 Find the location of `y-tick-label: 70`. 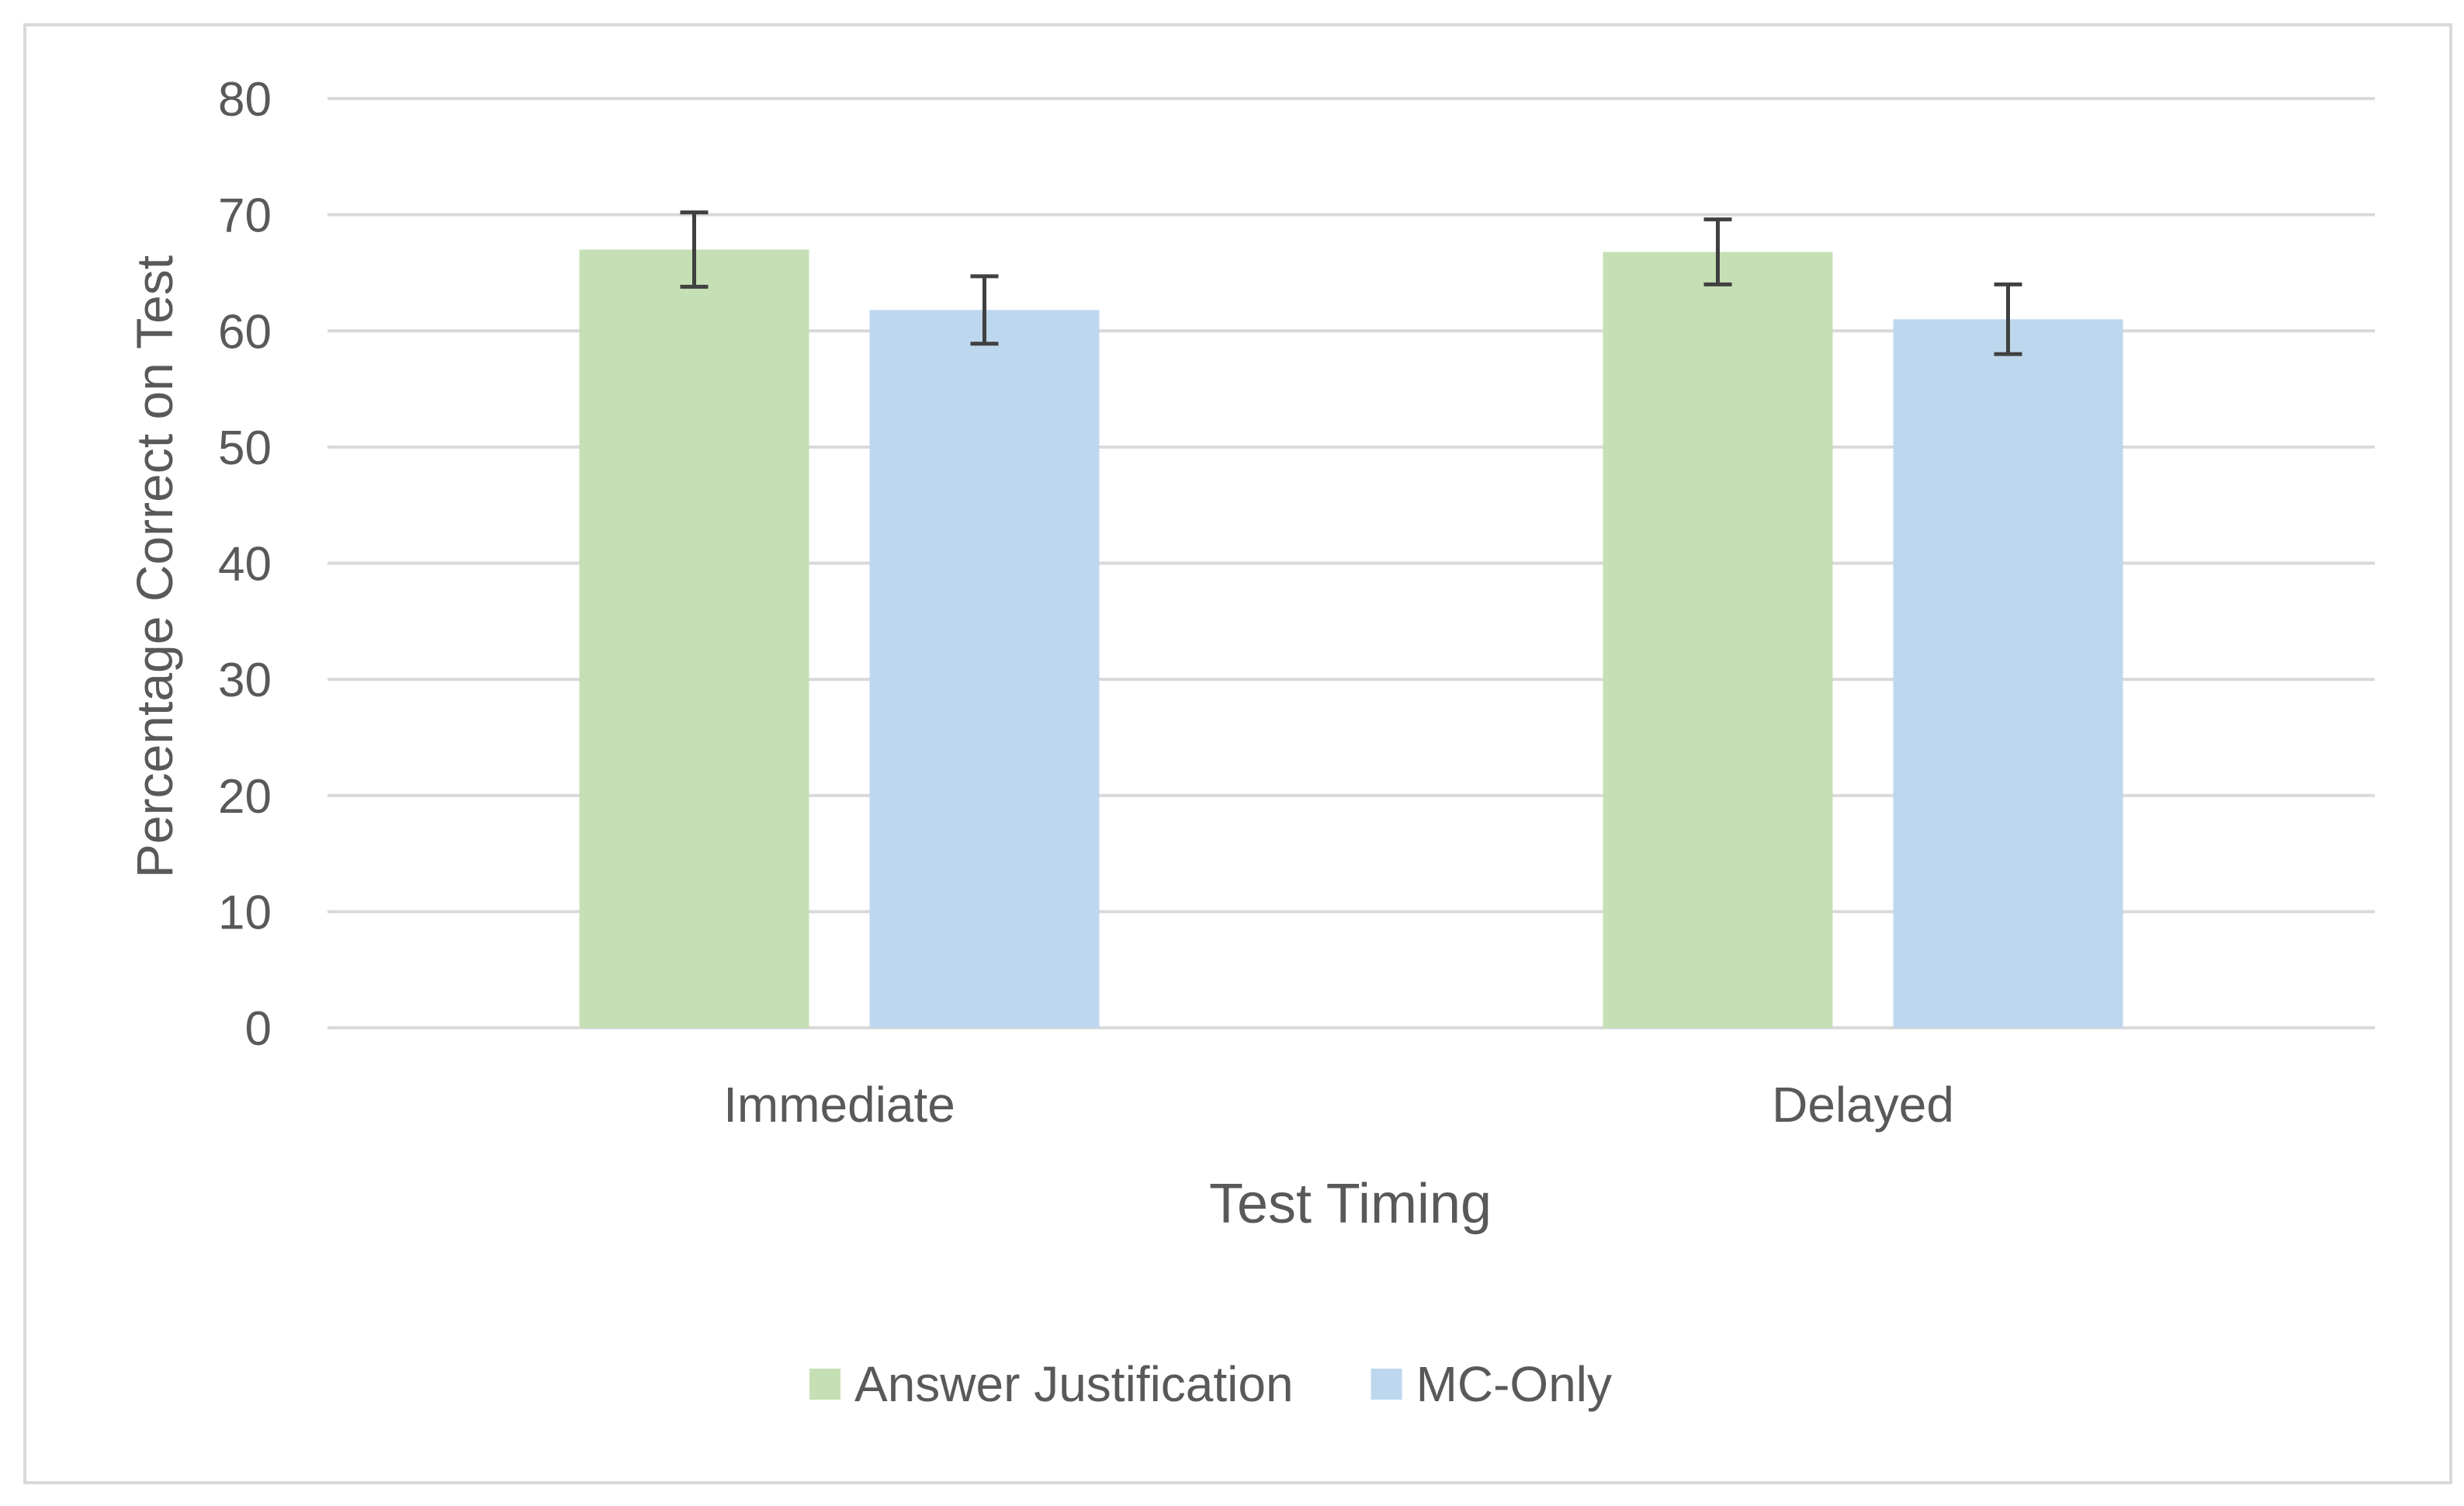

y-tick-label: 70 is located at coordinates (245, 216).